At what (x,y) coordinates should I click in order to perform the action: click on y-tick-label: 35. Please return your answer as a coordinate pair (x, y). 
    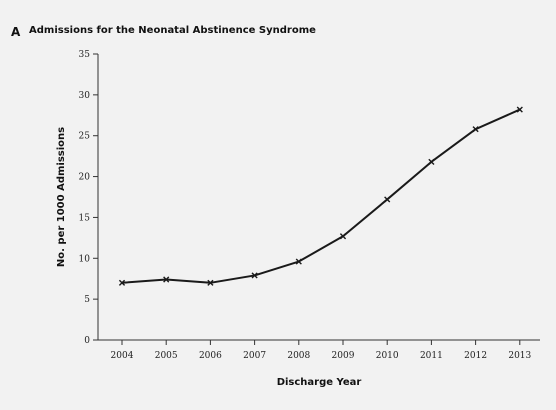
    Looking at the image, I should click on (85, 55).